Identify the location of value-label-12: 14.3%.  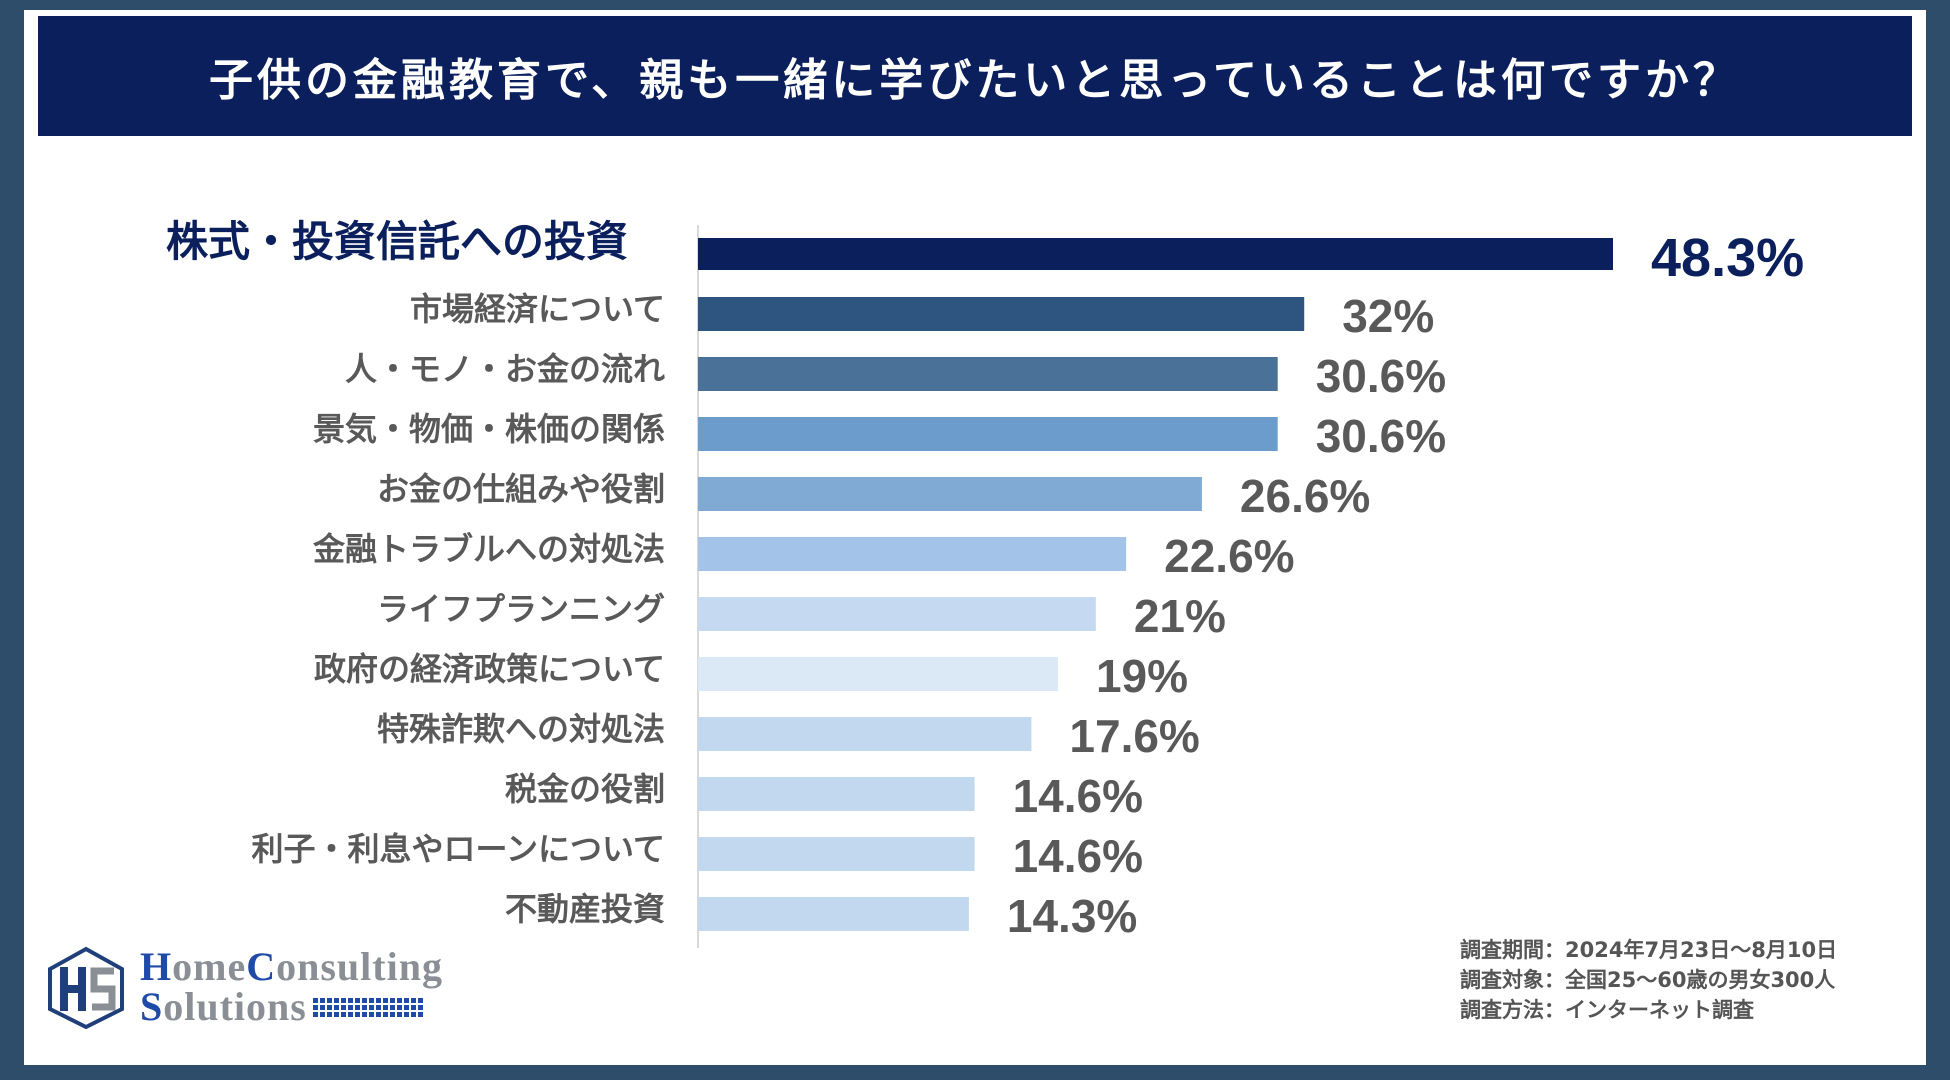
(1072, 916).